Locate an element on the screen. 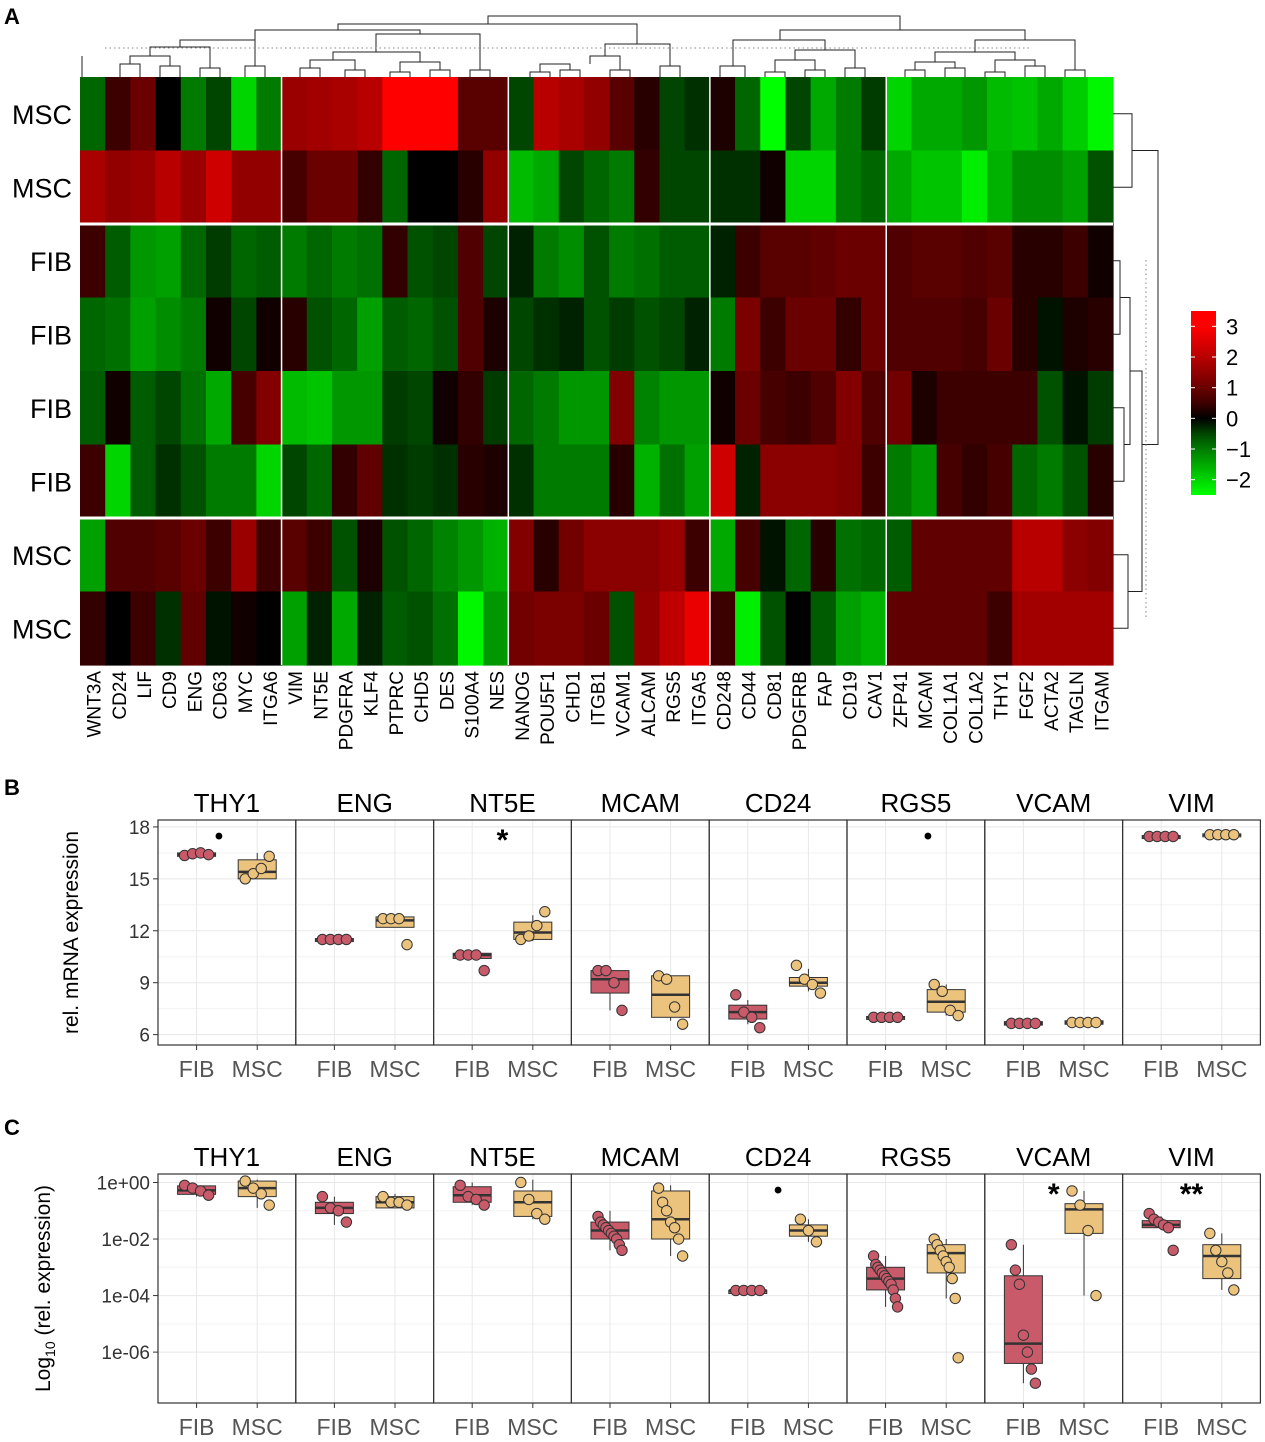 The width and height of the screenshot is (1265, 1442). gene-label: ITGA6 is located at coordinates (271, 698).